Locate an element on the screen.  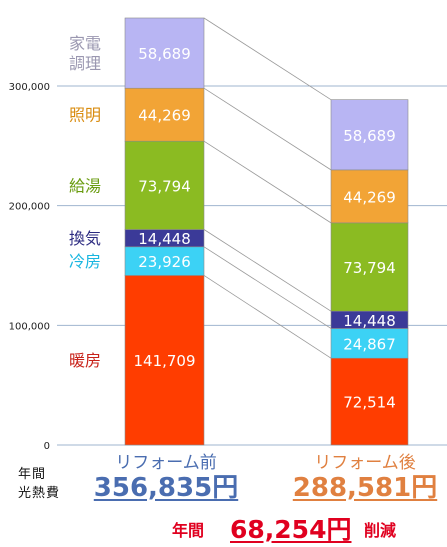
data-label-1-3: 73,794 is located at coordinates (369, 268).